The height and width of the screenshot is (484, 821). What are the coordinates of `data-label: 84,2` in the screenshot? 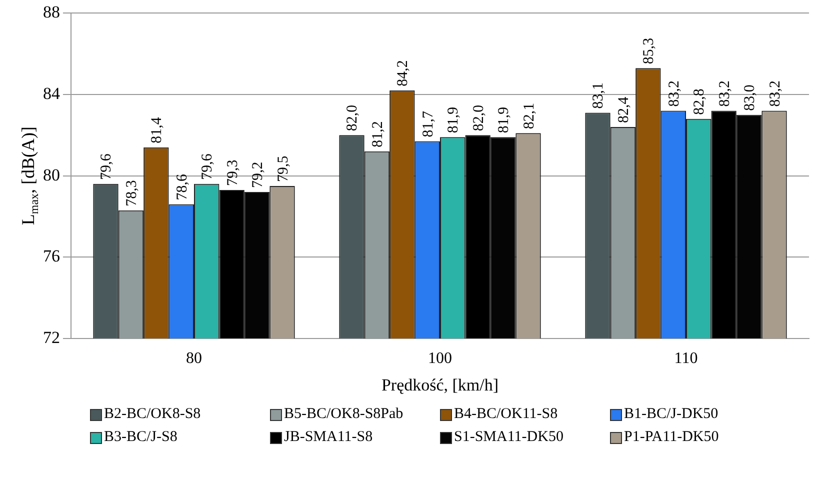 It's located at (403, 73).